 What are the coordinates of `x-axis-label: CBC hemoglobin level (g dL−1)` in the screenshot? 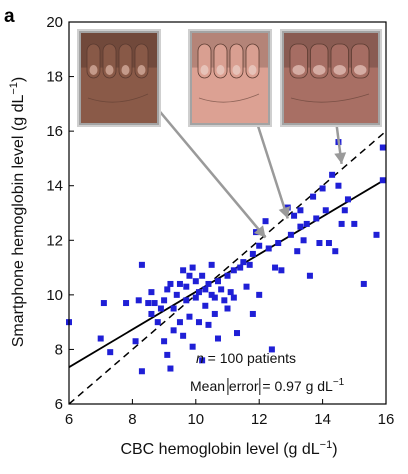 It's located at (228, 448).